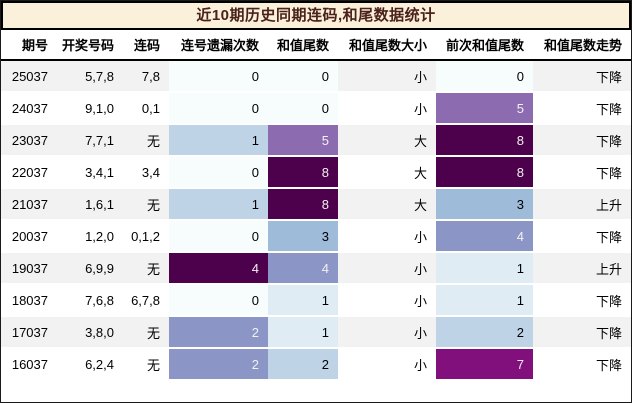 Image resolution: width=632 pixels, height=403 pixels. Describe the element at coordinates (29, 301) in the screenshot. I see `cell-period: 18037` at that location.